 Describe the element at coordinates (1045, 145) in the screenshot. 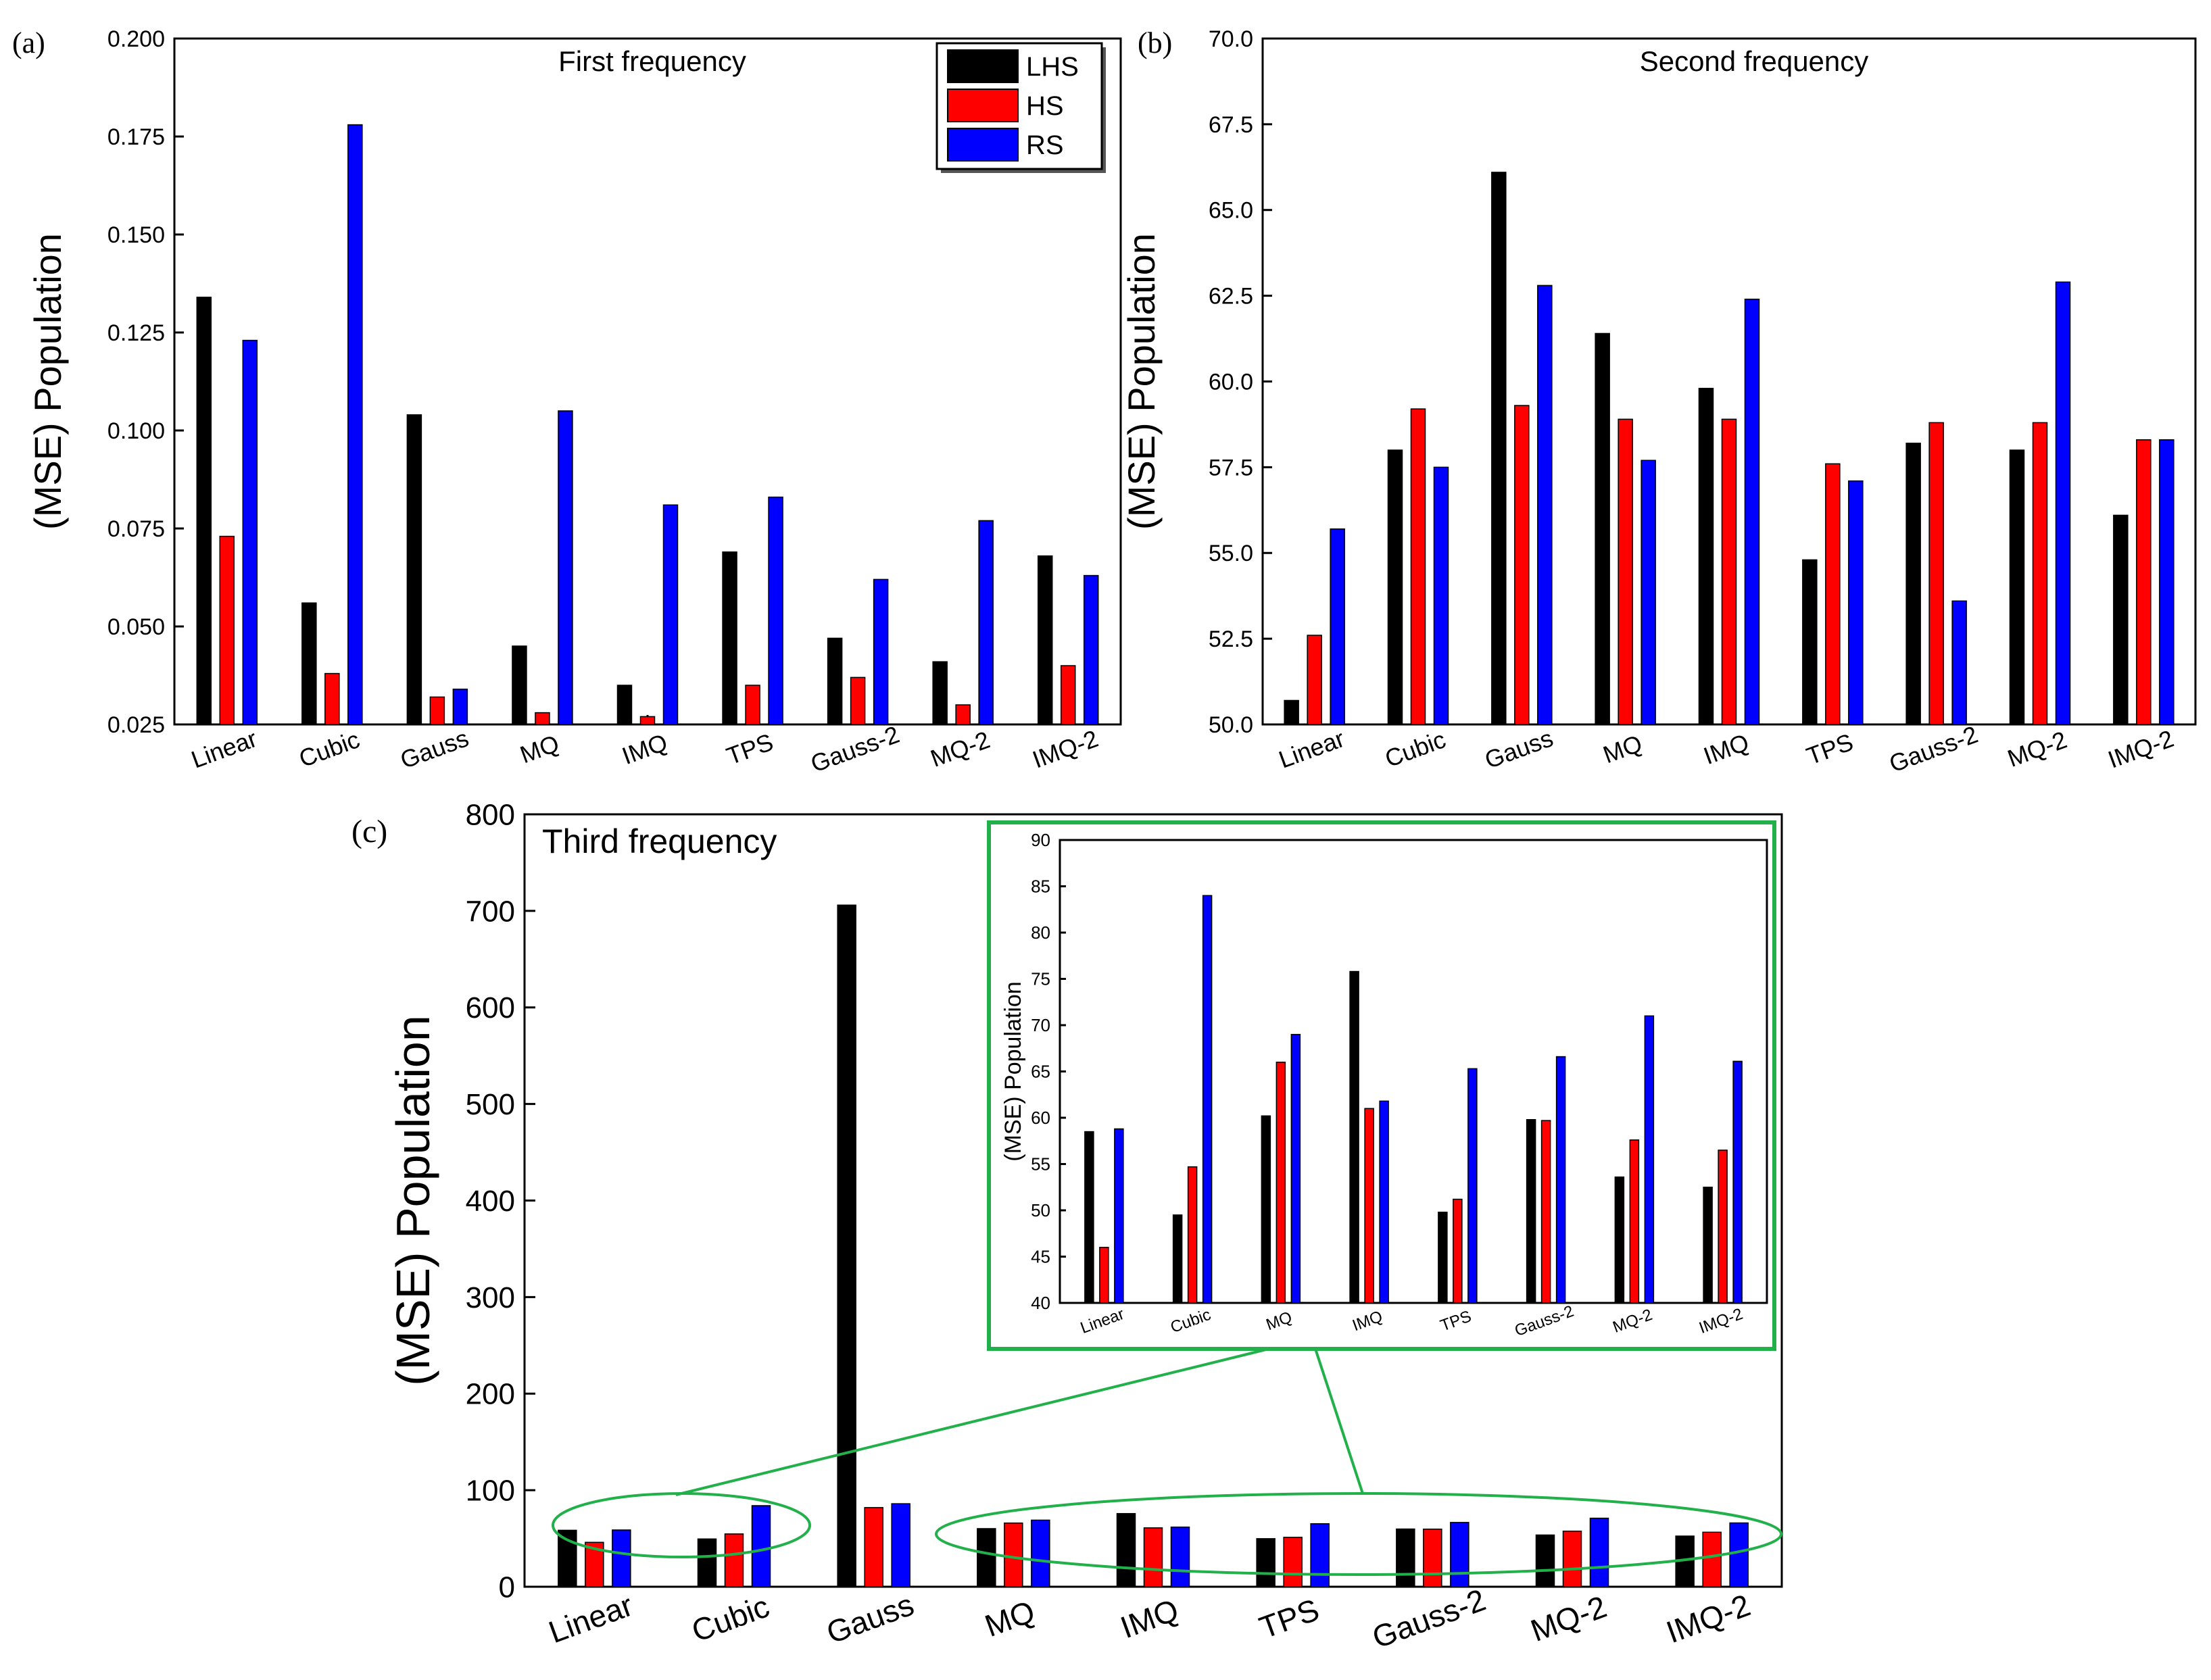

I see `legend-label-rs: RS` at that location.